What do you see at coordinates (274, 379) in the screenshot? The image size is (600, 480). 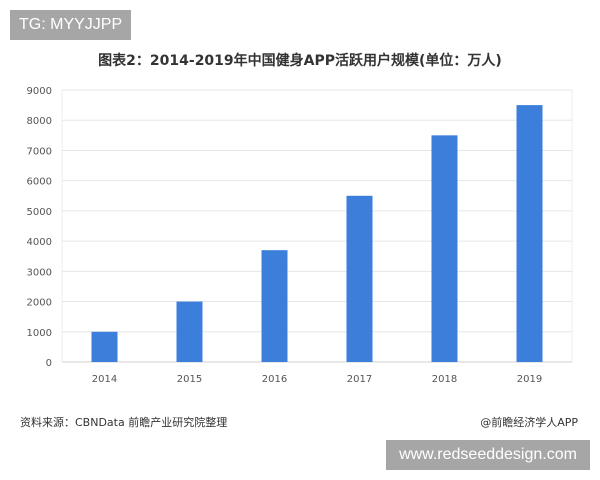 I see `x-tick-label: 2016` at bounding box center [274, 379].